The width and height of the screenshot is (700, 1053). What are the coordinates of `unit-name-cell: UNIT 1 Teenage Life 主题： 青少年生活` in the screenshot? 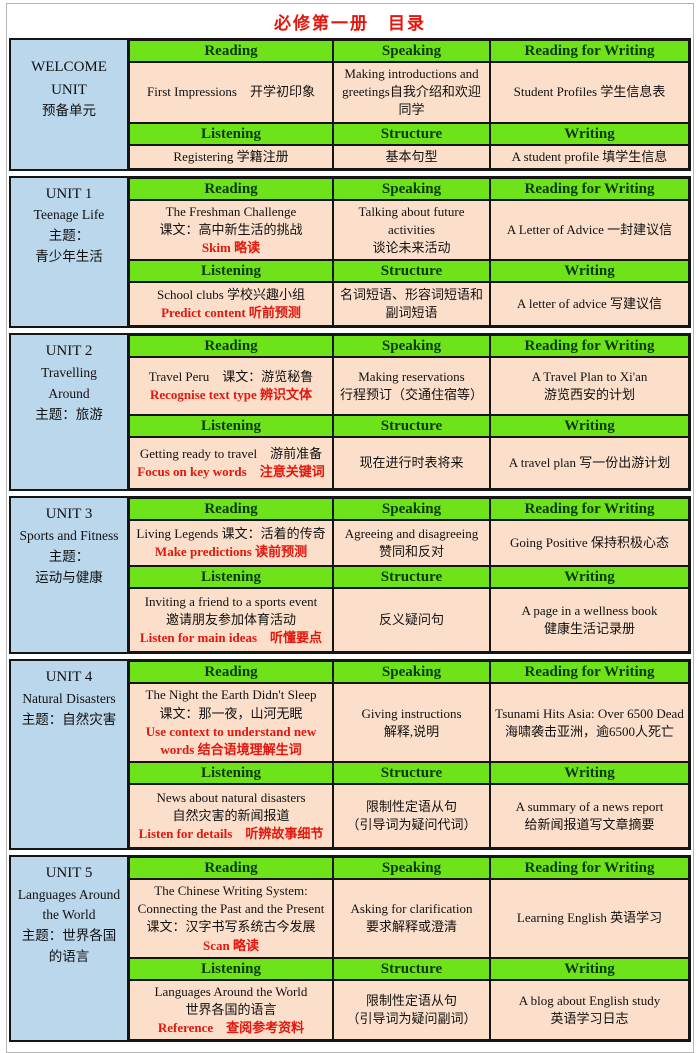 It's located at (68, 252).